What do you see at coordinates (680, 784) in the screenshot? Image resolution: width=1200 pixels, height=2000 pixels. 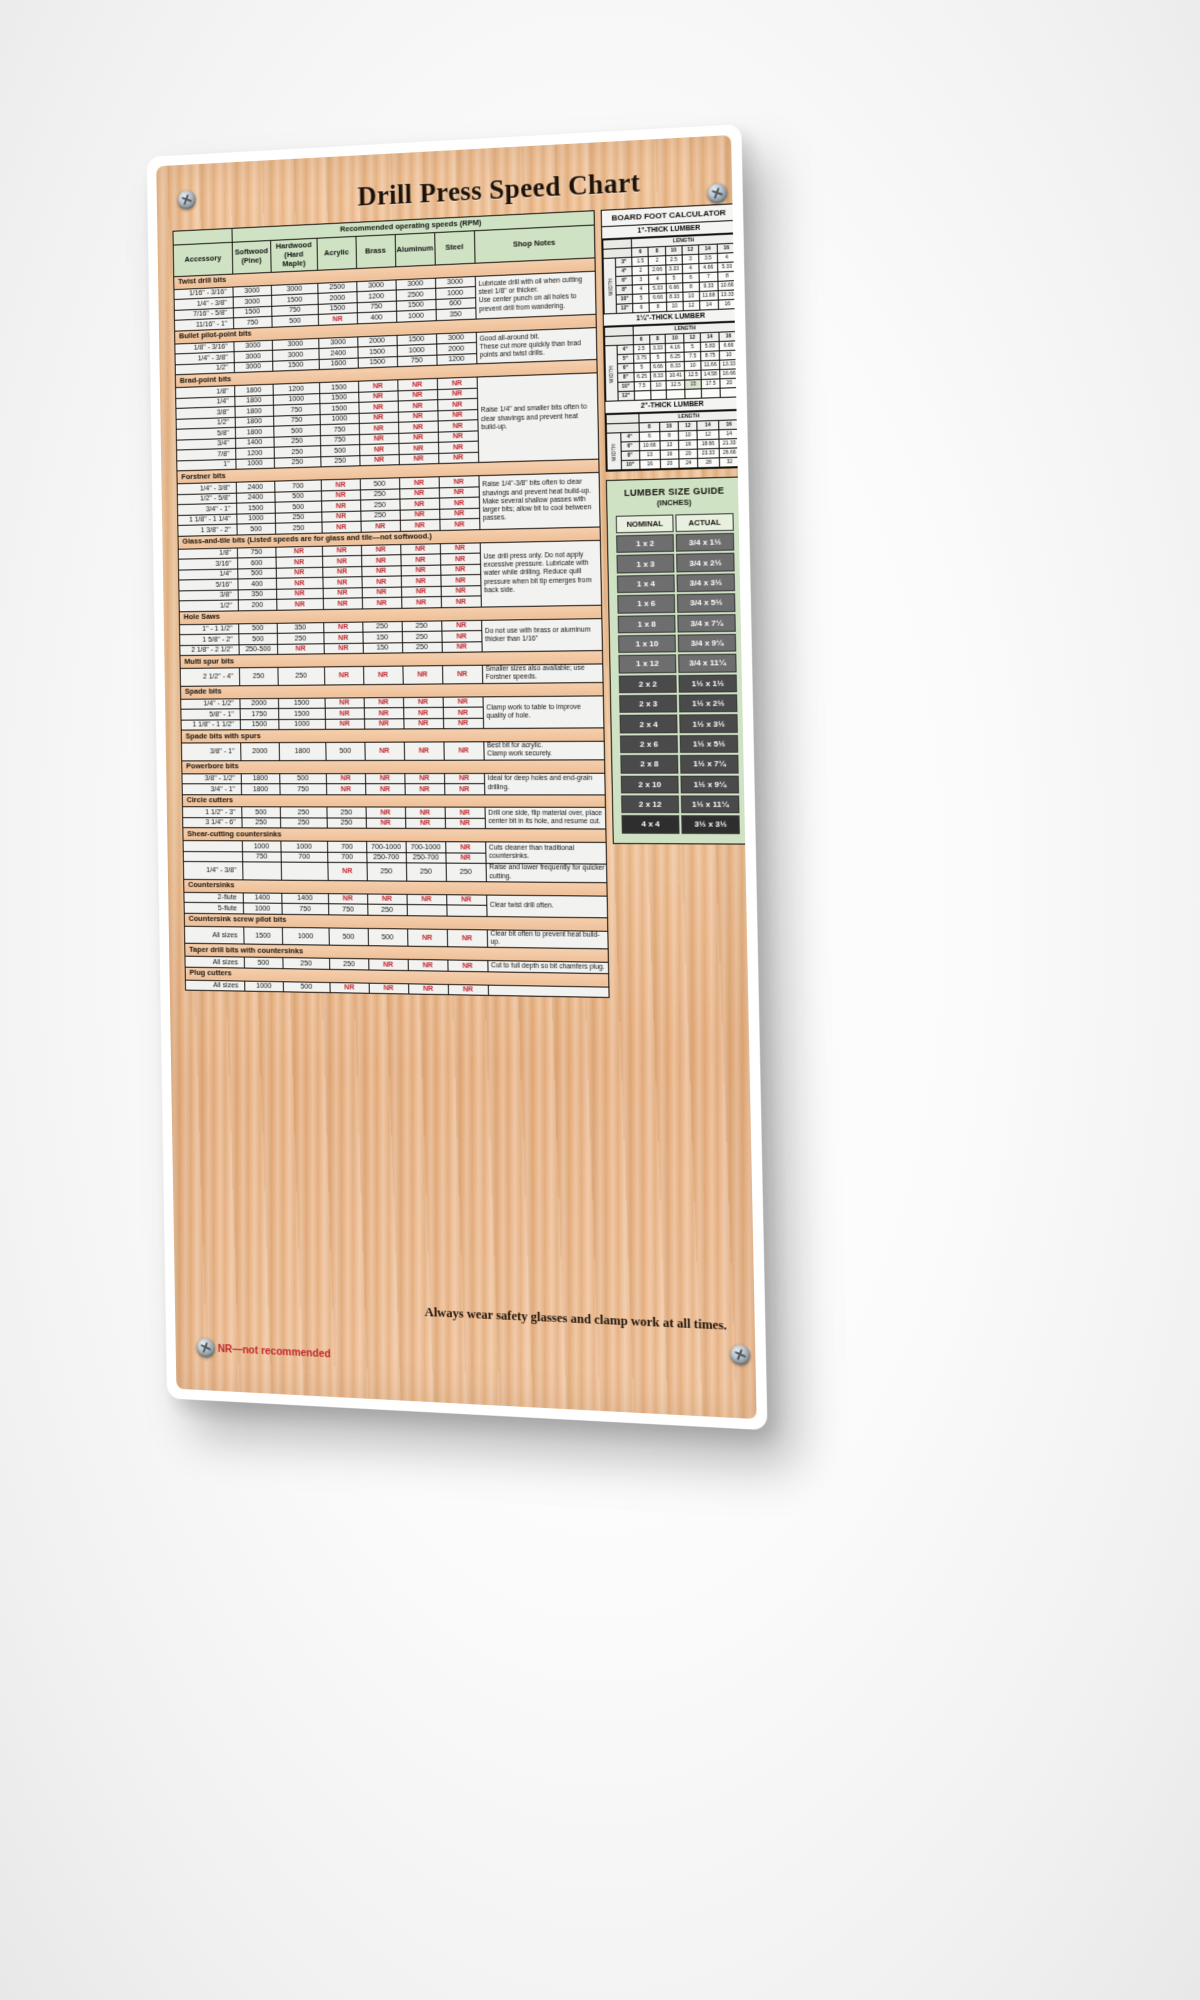 I see `list-item: 2 x 10 1½ x 9¼` at bounding box center [680, 784].